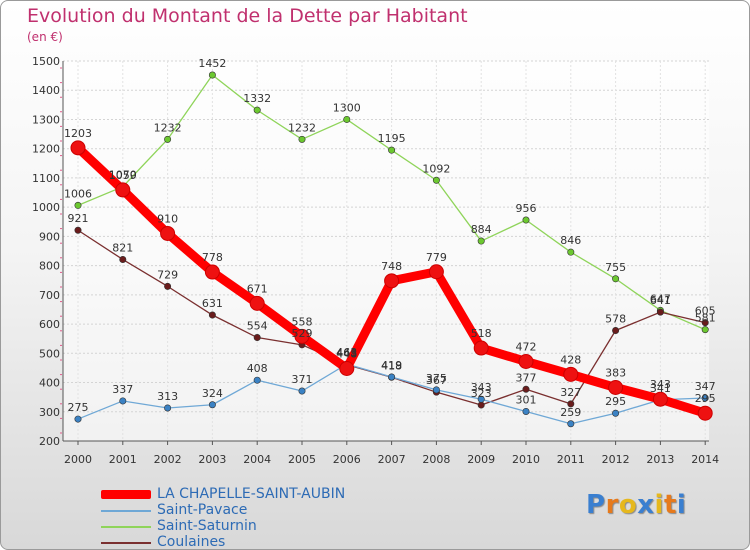 The width and height of the screenshot is (750, 550). Describe the element at coordinates (49, 295) in the screenshot. I see `y-tick-label: 700` at that location.